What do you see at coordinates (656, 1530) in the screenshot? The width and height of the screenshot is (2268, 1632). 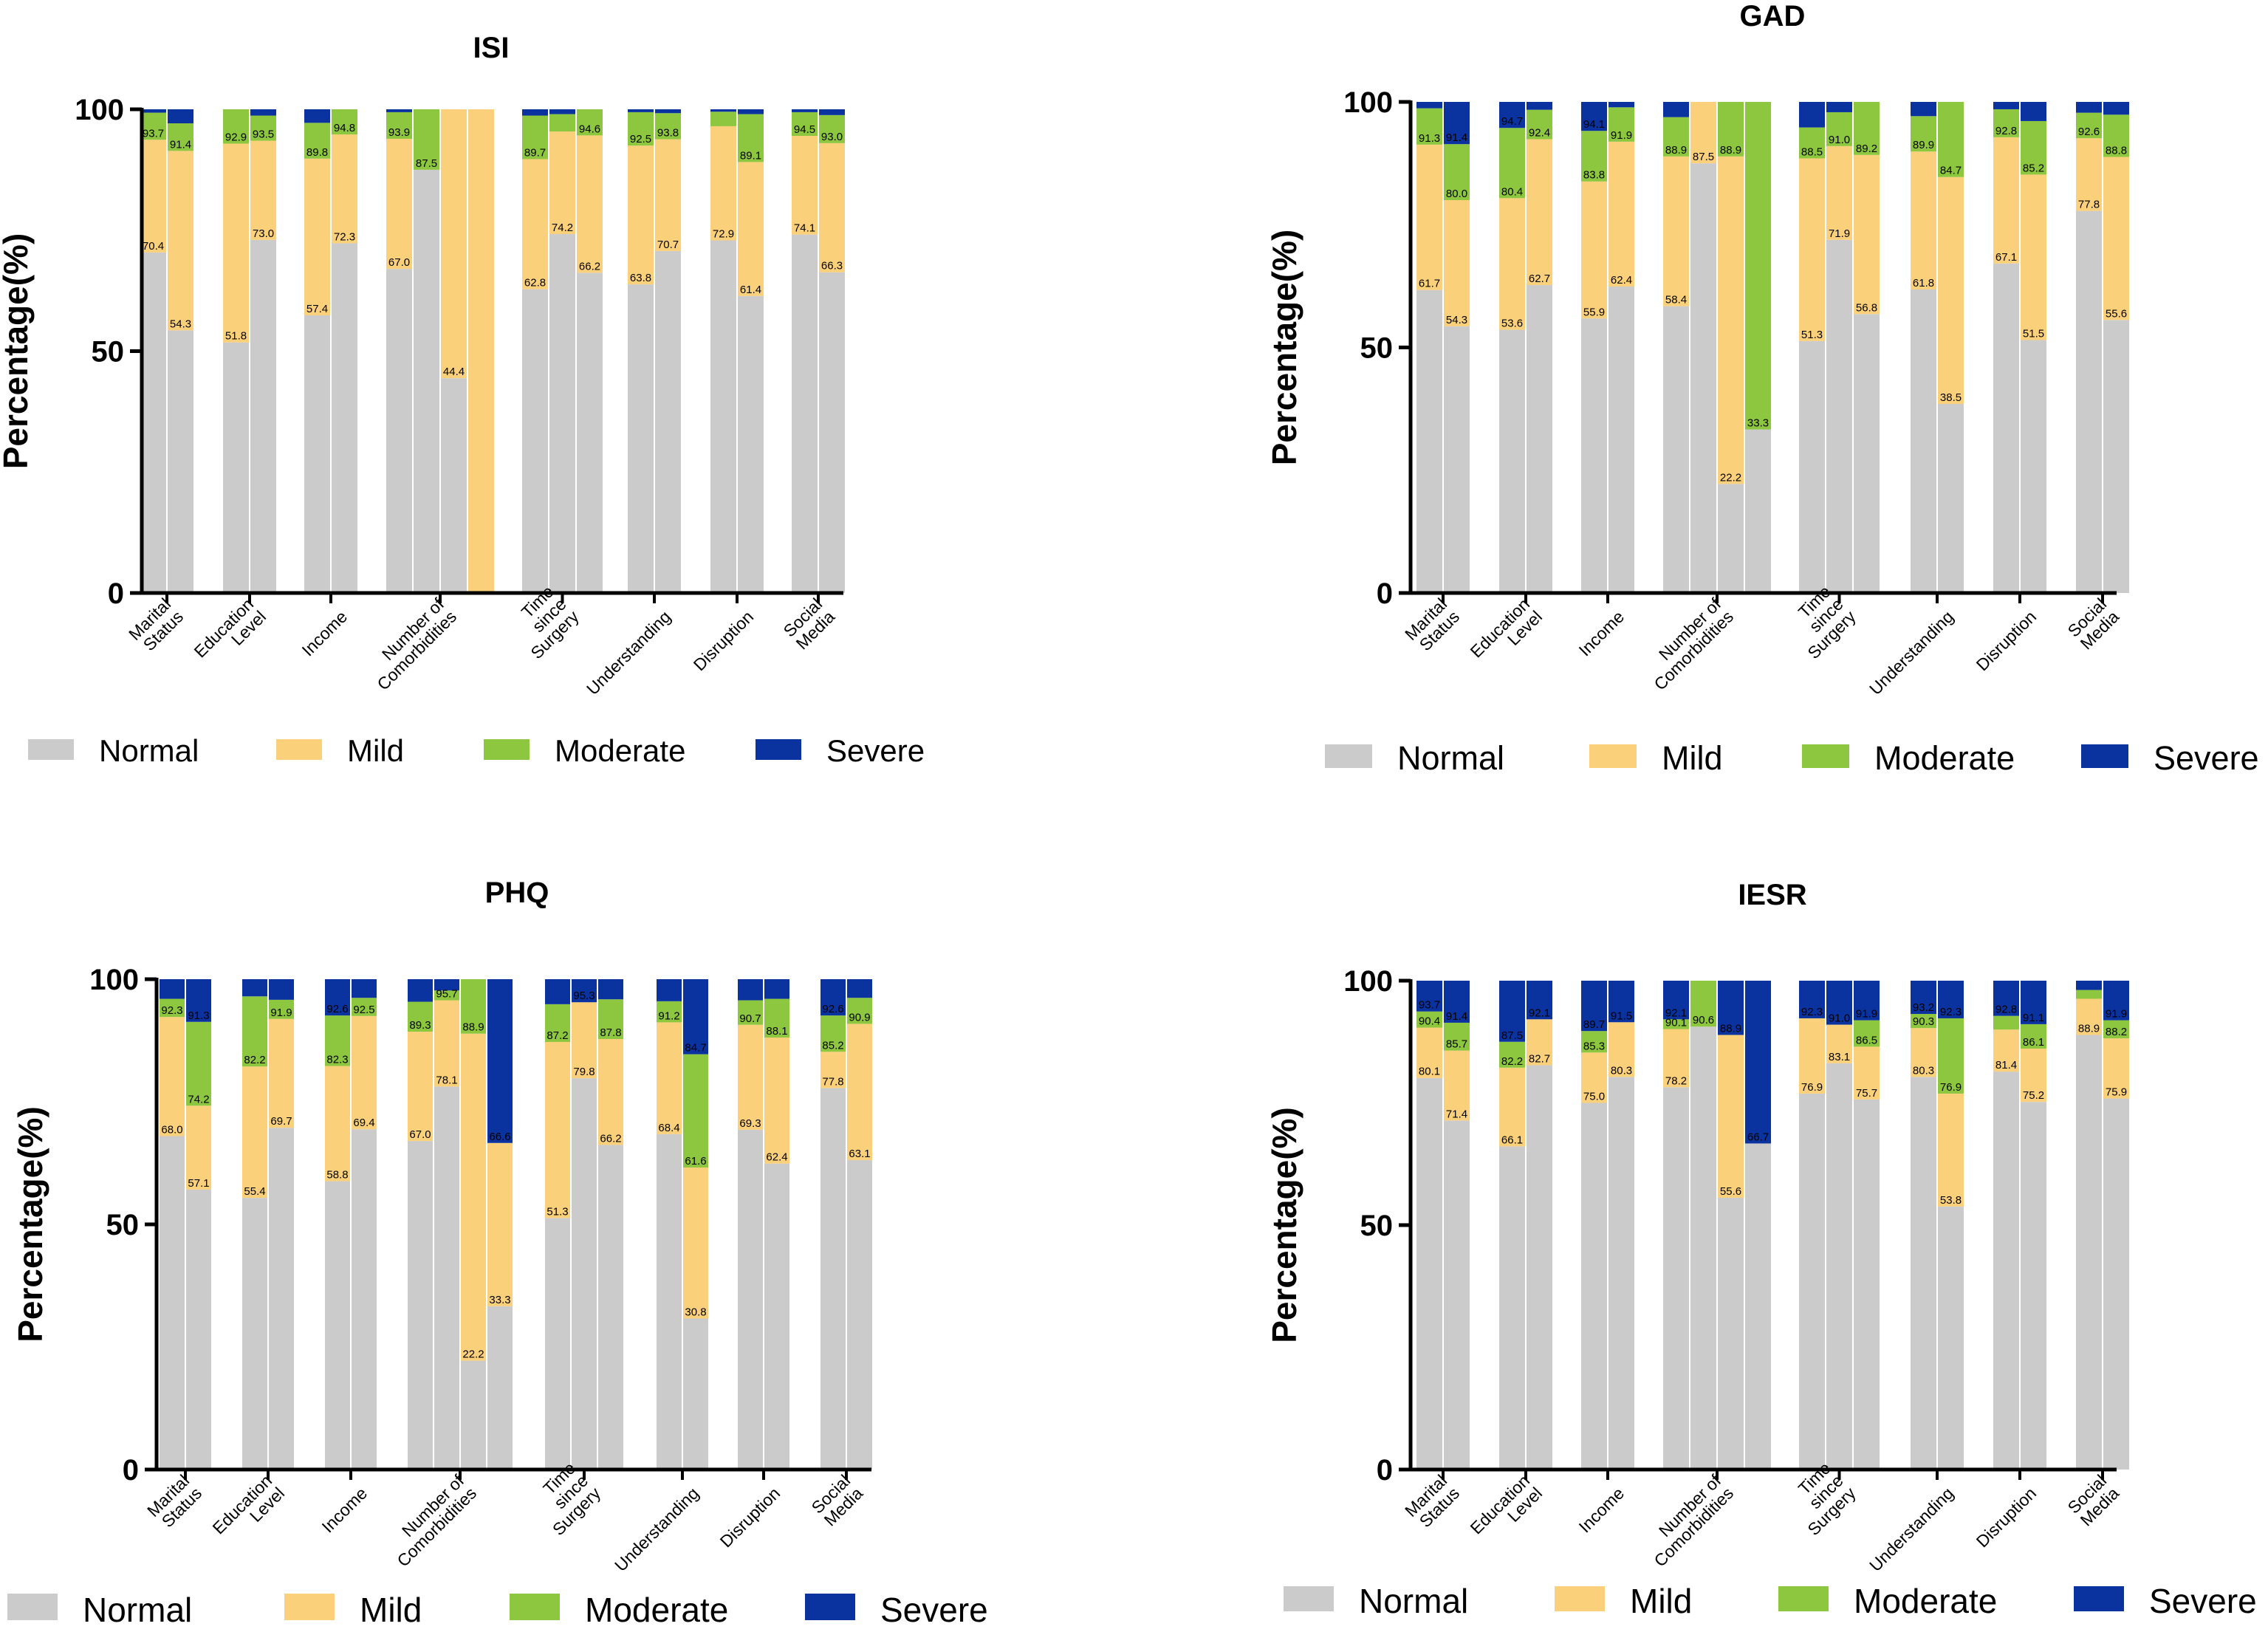 I see `x-tick-label-text: Understanding` at bounding box center [656, 1530].